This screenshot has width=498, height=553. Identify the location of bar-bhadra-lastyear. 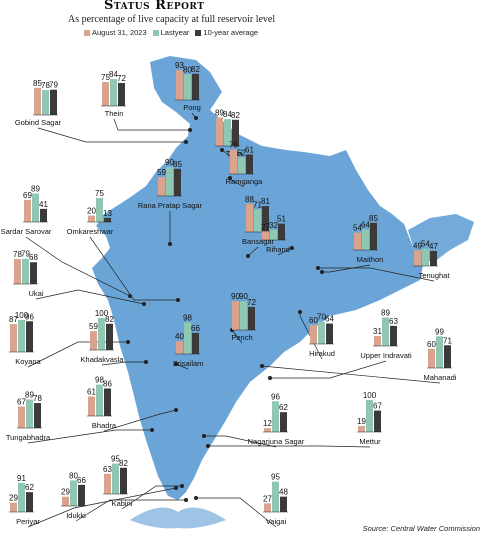
(99, 400).